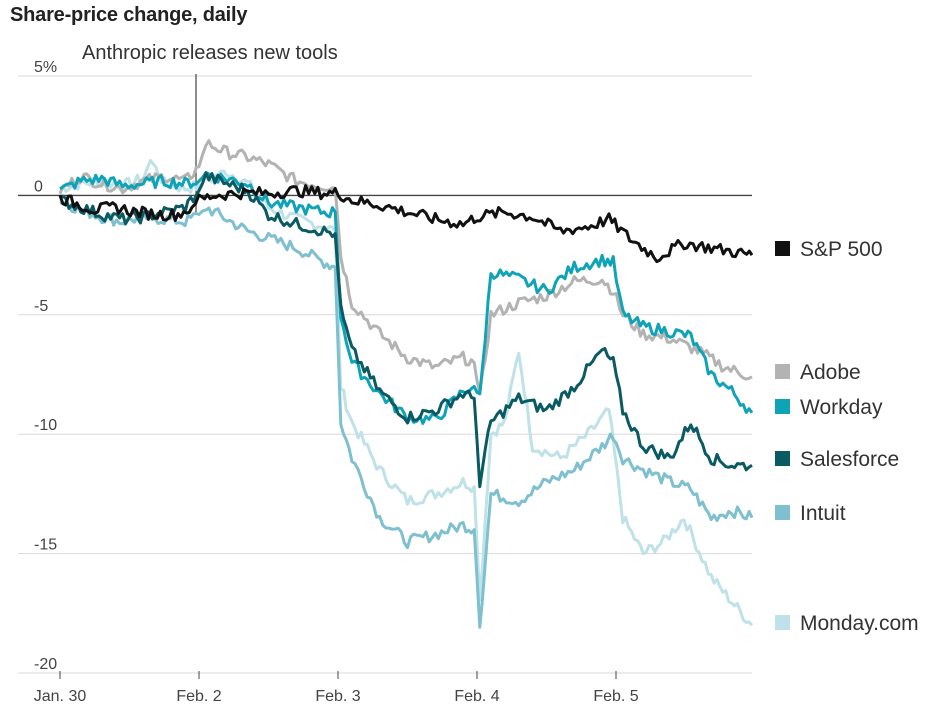  What do you see at coordinates (198, 696) in the screenshot?
I see `x-tick-label: Feb. 2` at bounding box center [198, 696].